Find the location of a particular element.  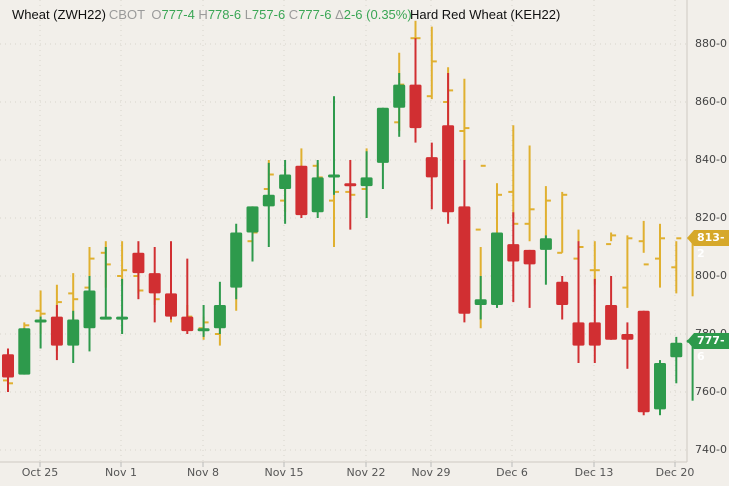

x-tick-label: Dec 20 is located at coordinates (675, 472).